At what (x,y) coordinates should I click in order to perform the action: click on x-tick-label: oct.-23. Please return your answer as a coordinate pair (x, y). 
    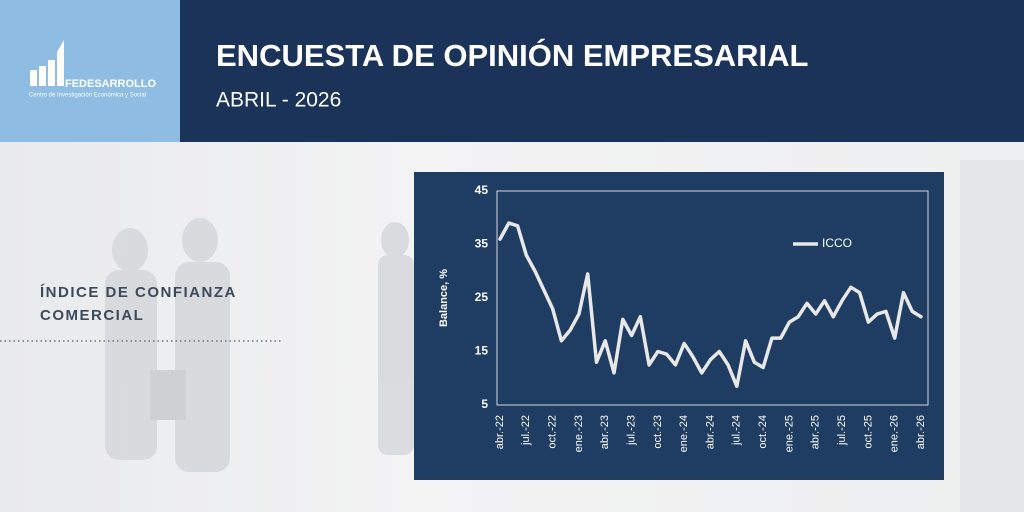
    Looking at the image, I should click on (658, 432).